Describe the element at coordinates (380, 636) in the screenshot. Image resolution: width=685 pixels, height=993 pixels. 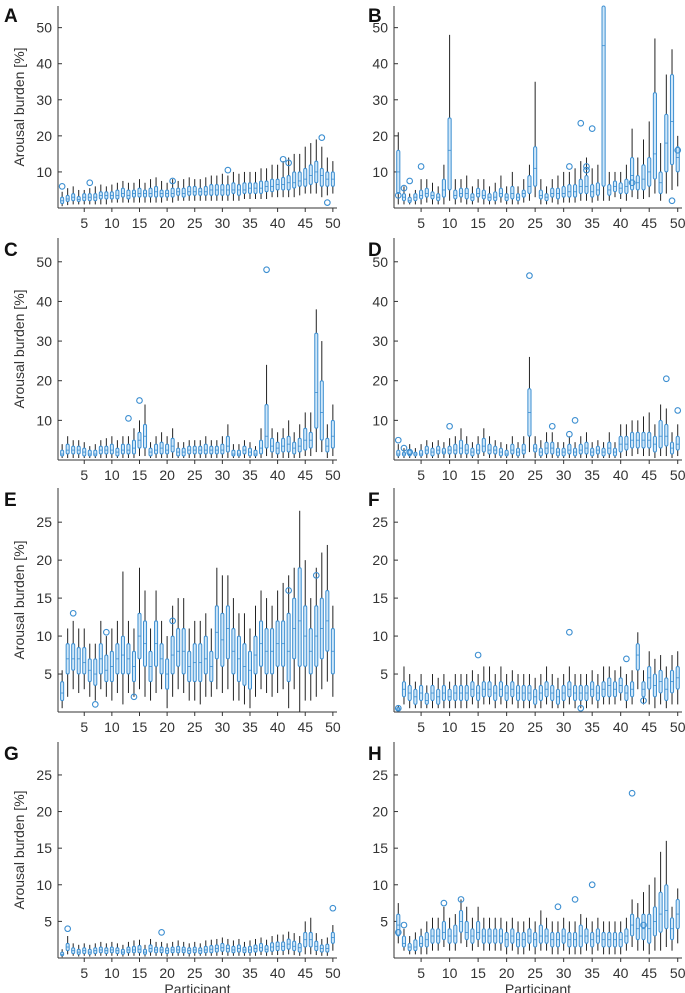
I see `y-tick-label-f: 10` at that location.